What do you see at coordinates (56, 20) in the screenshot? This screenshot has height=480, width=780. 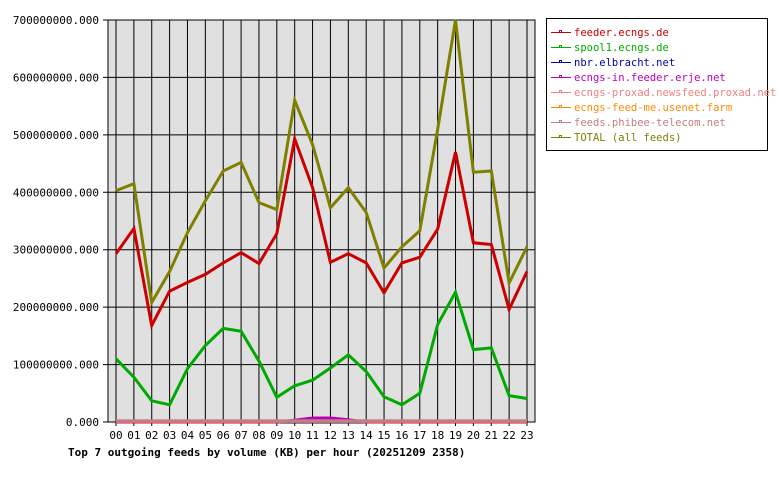 I see `y-tick-label: 700000000.000` at bounding box center [56, 20].